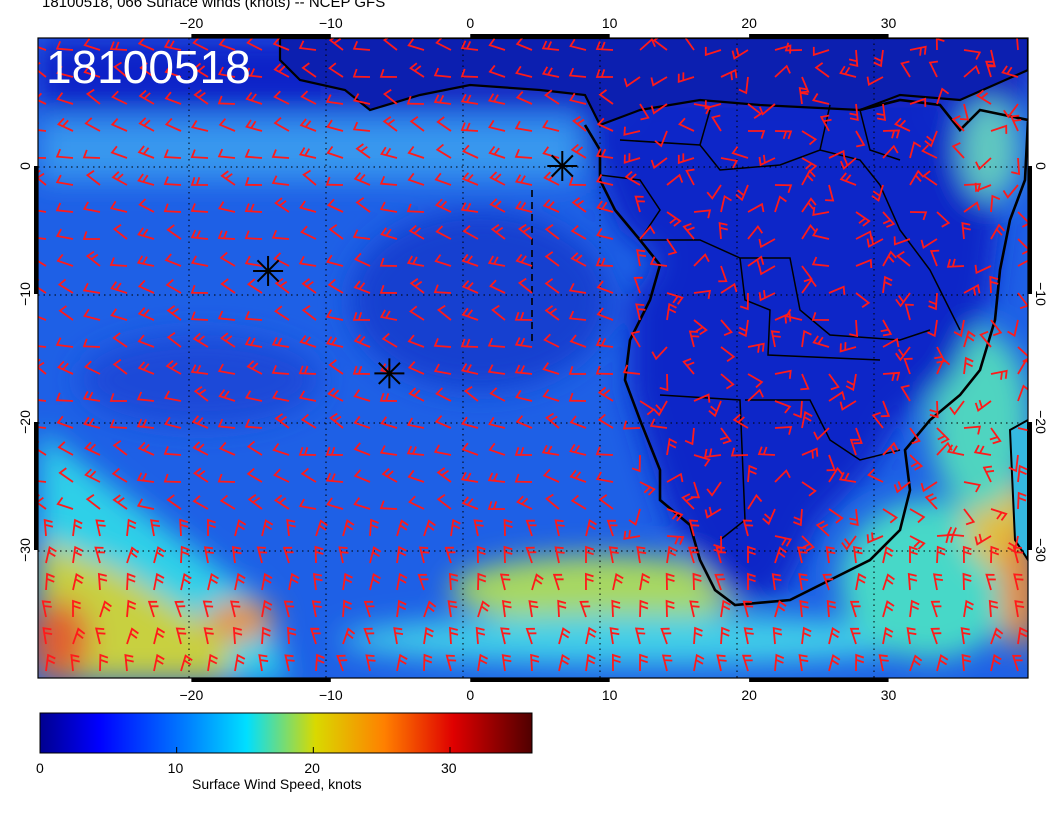  What do you see at coordinates (1041, 550) in the screenshot?
I see `lat-label-right: −30` at bounding box center [1041, 550].